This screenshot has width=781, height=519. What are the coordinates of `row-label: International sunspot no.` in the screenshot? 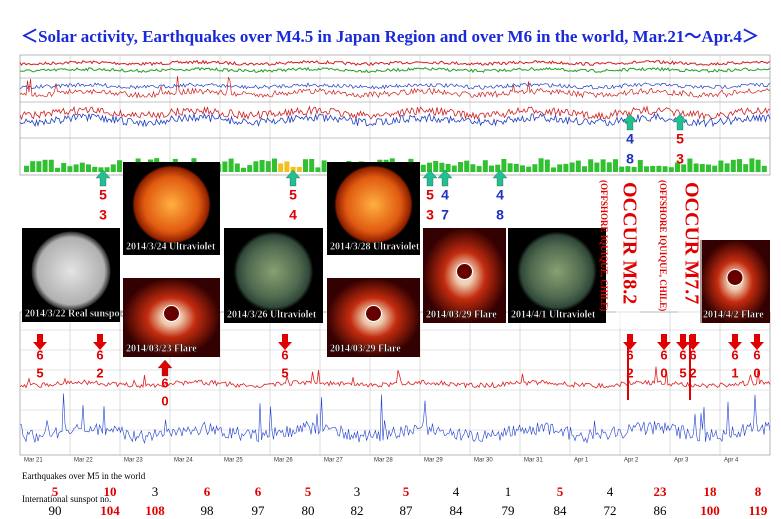 It's located at (66, 499).